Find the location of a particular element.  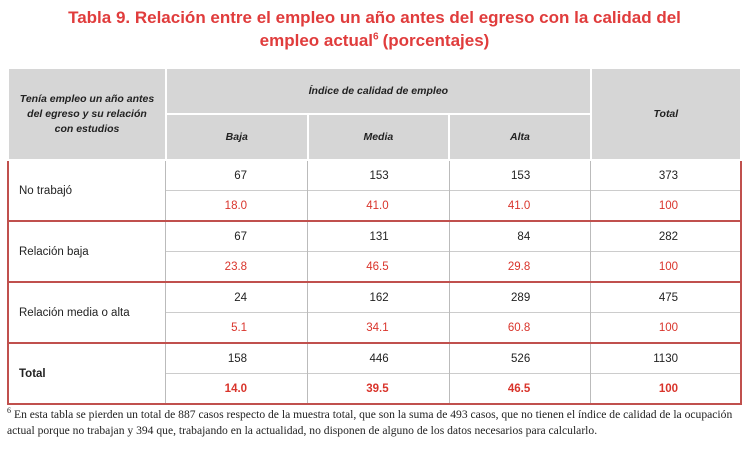

title-sup: 6 is located at coordinates (376, 37).